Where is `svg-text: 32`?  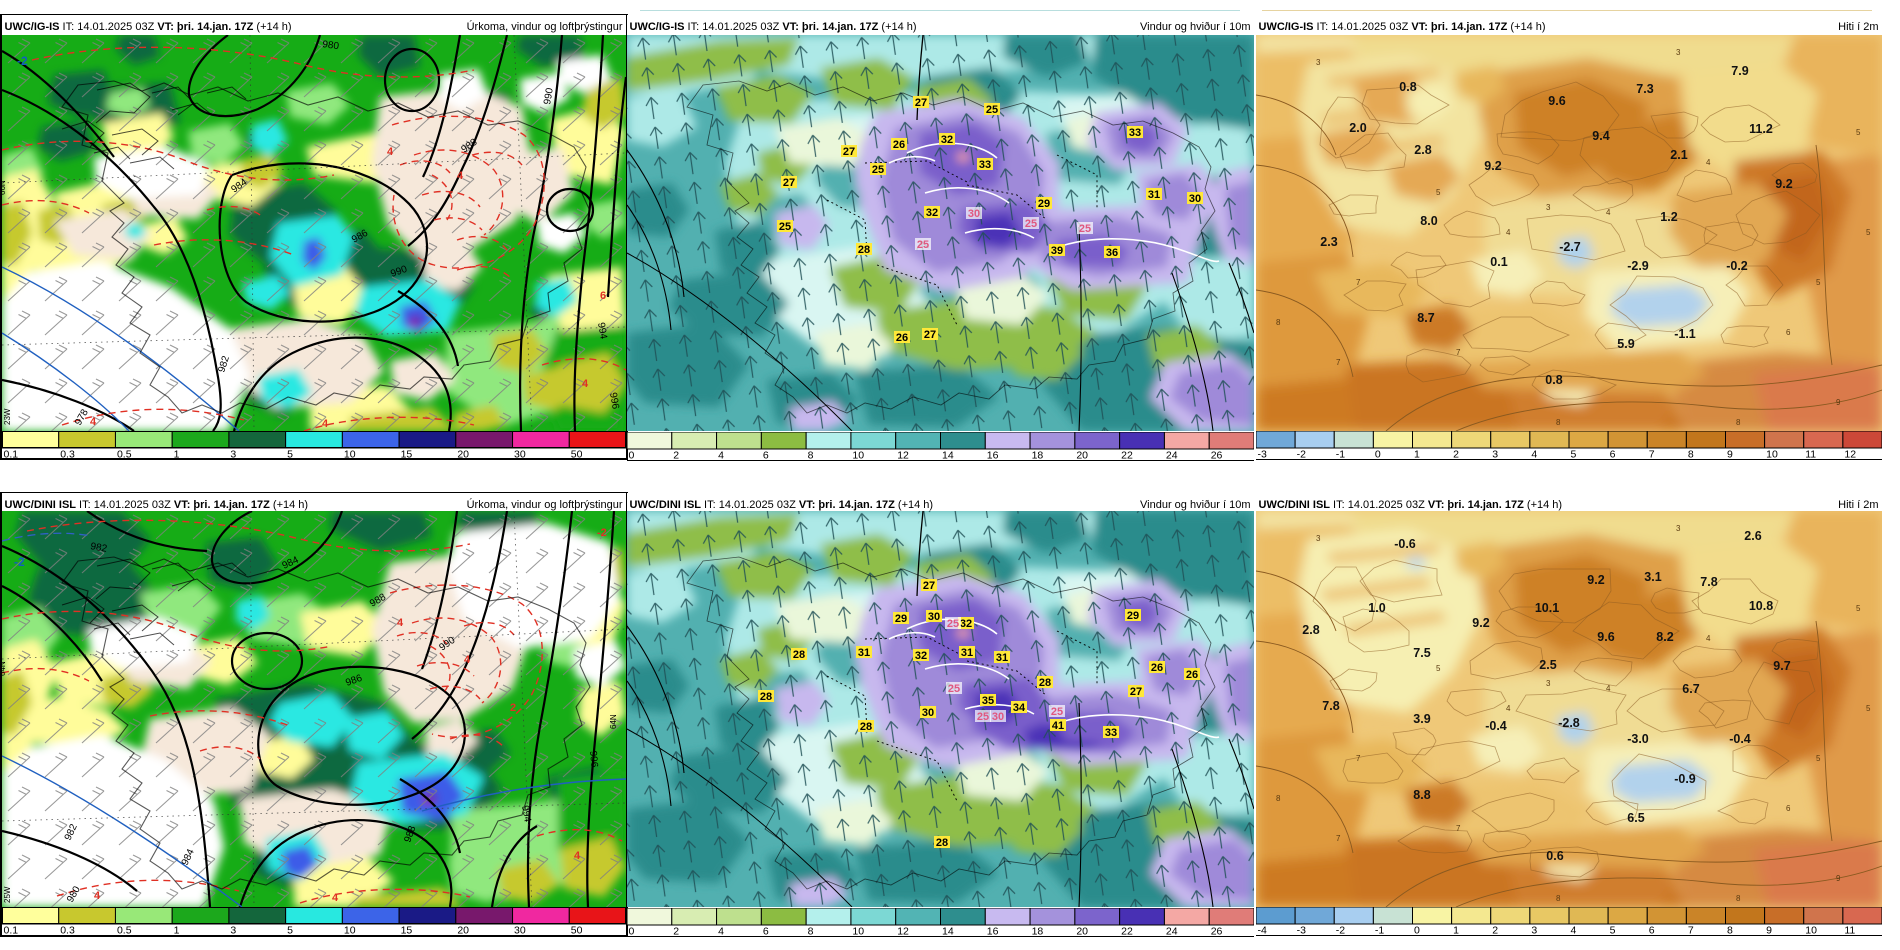 svg-text: 32 is located at coordinates (932, 213).